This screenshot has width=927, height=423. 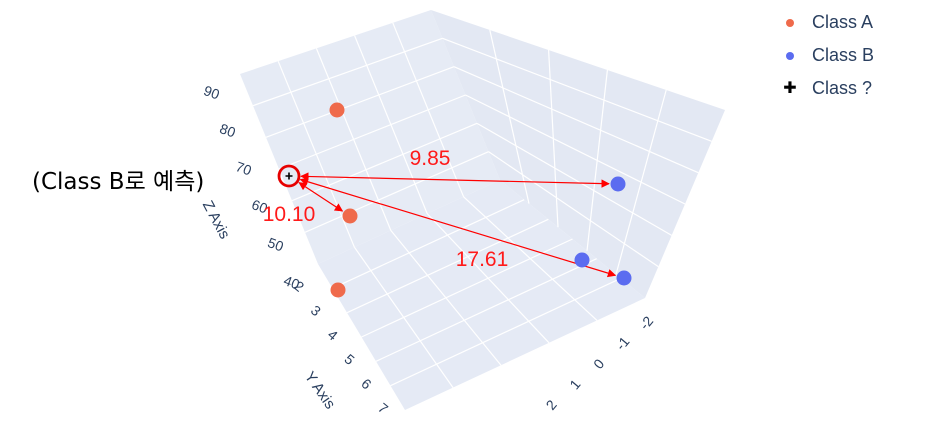 I want to click on x-tick-label: -2, so click(x=646, y=323).